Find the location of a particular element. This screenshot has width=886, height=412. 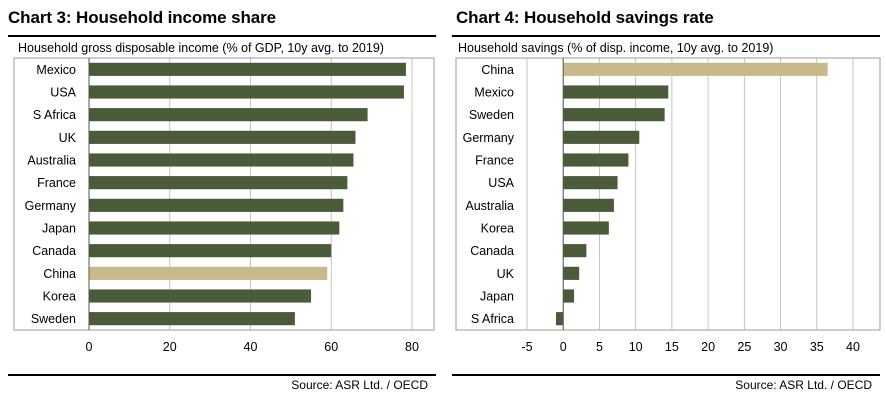

chart-title: Chart 4: Household savings rate is located at coordinates (585, 17).